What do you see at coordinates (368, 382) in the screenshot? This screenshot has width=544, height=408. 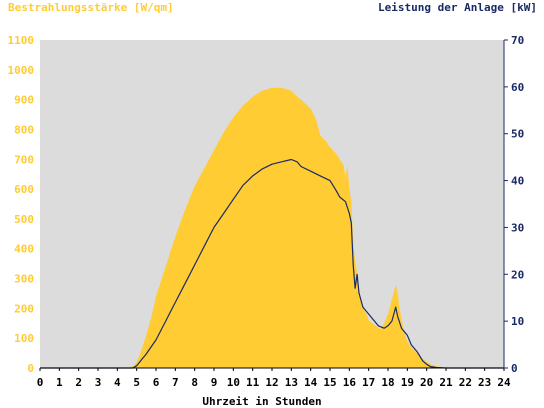 I see `x-tick-label: 17` at bounding box center [368, 382].